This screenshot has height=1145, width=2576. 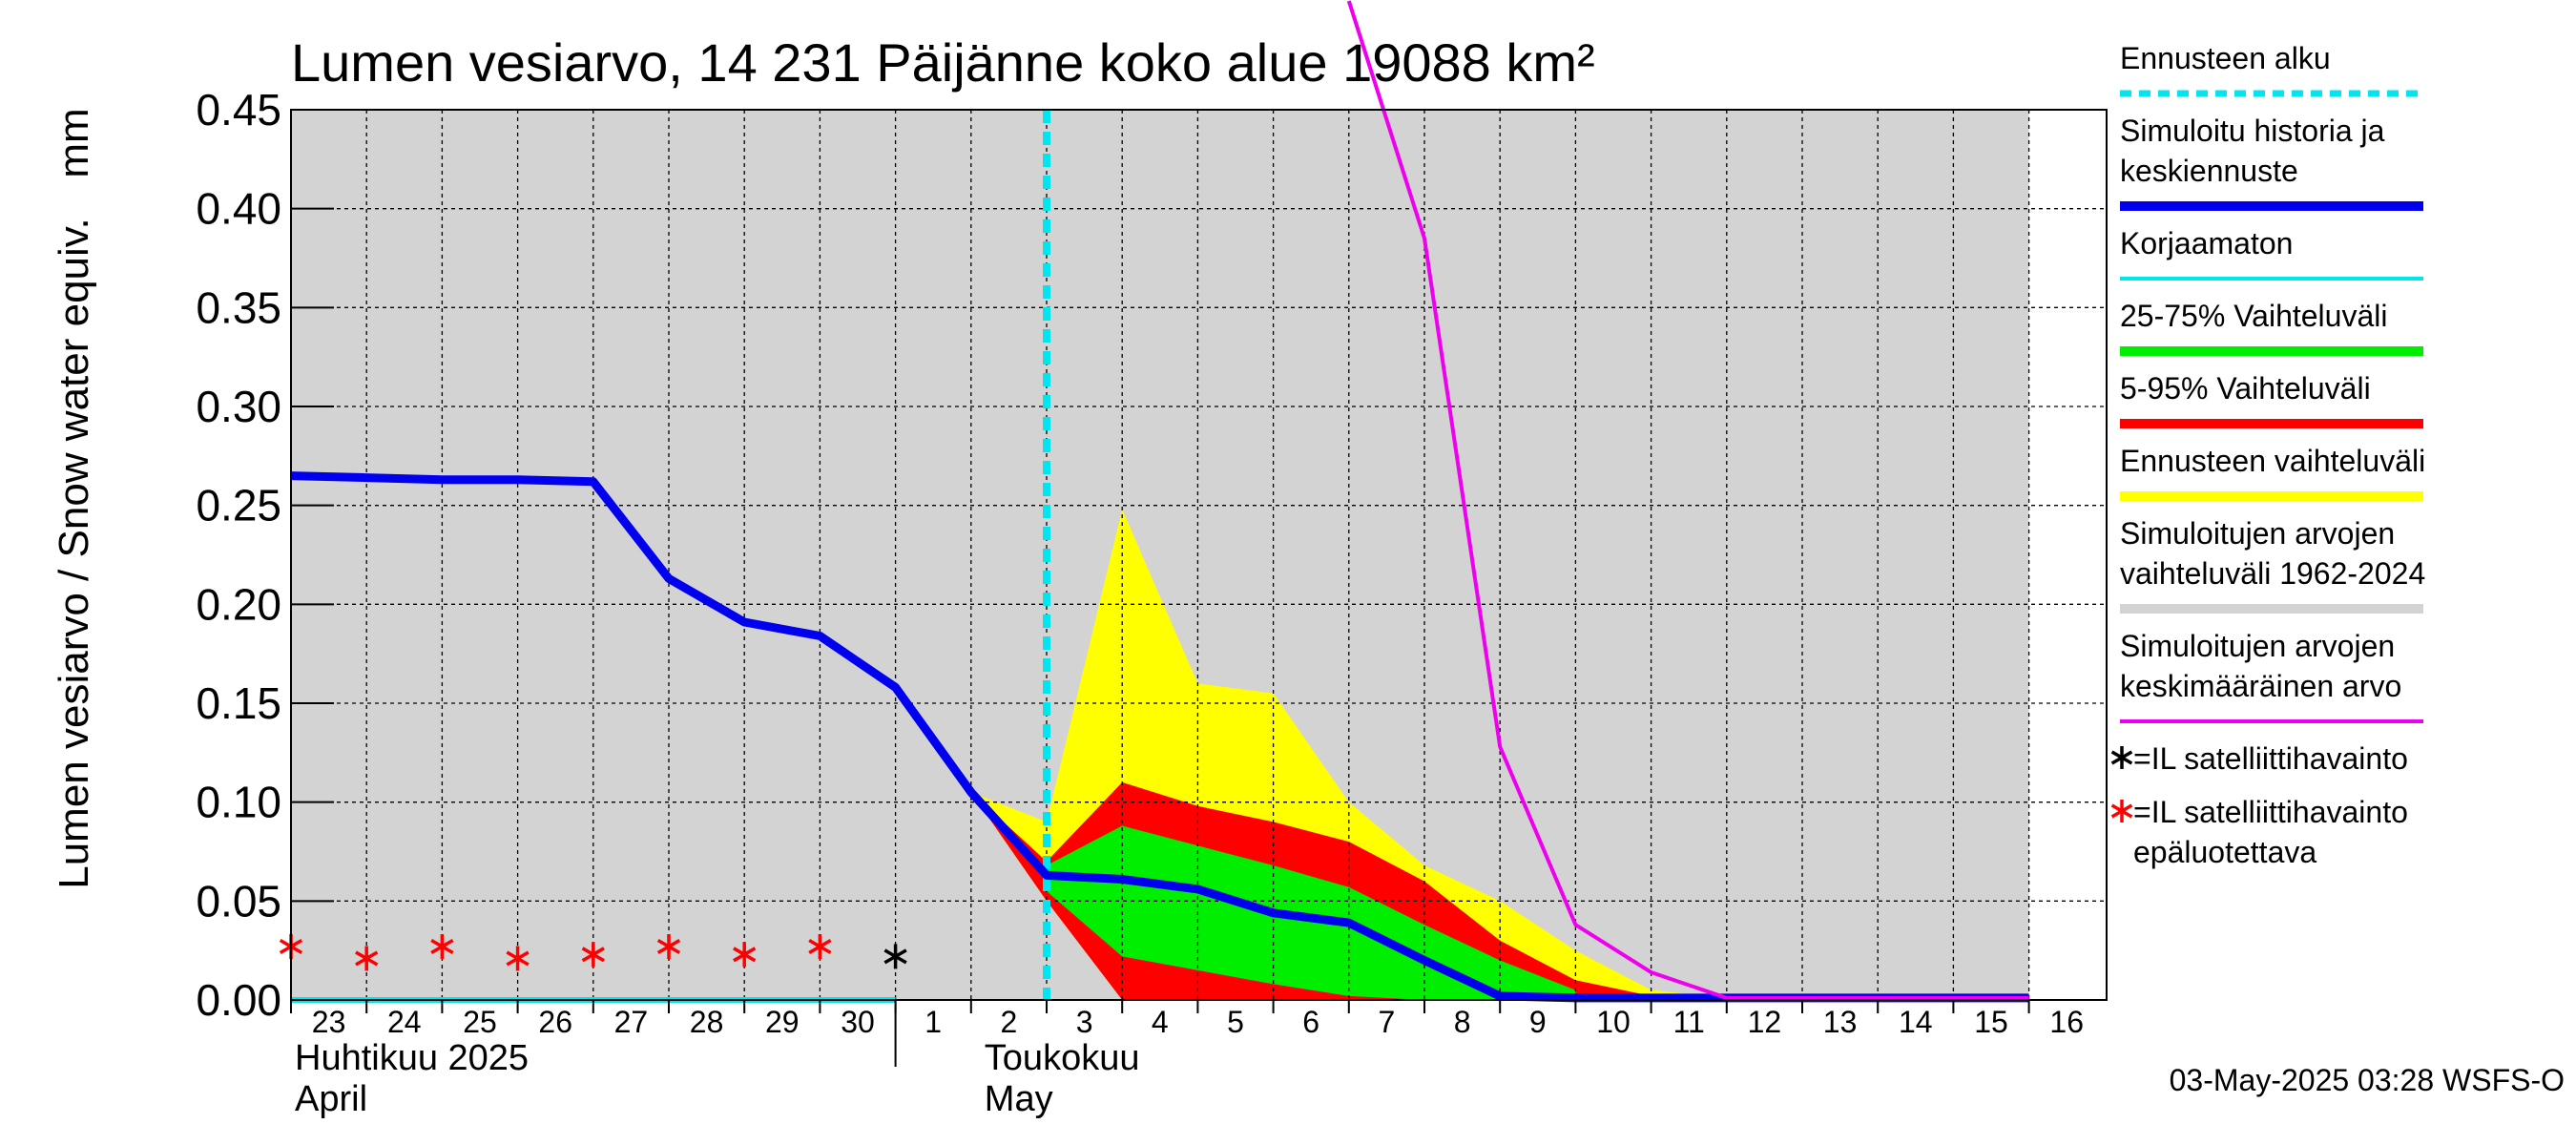 What do you see at coordinates (1084, 1022) in the screenshot?
I see `x-tick-label: 3` at bounding box center [1084, 1022].